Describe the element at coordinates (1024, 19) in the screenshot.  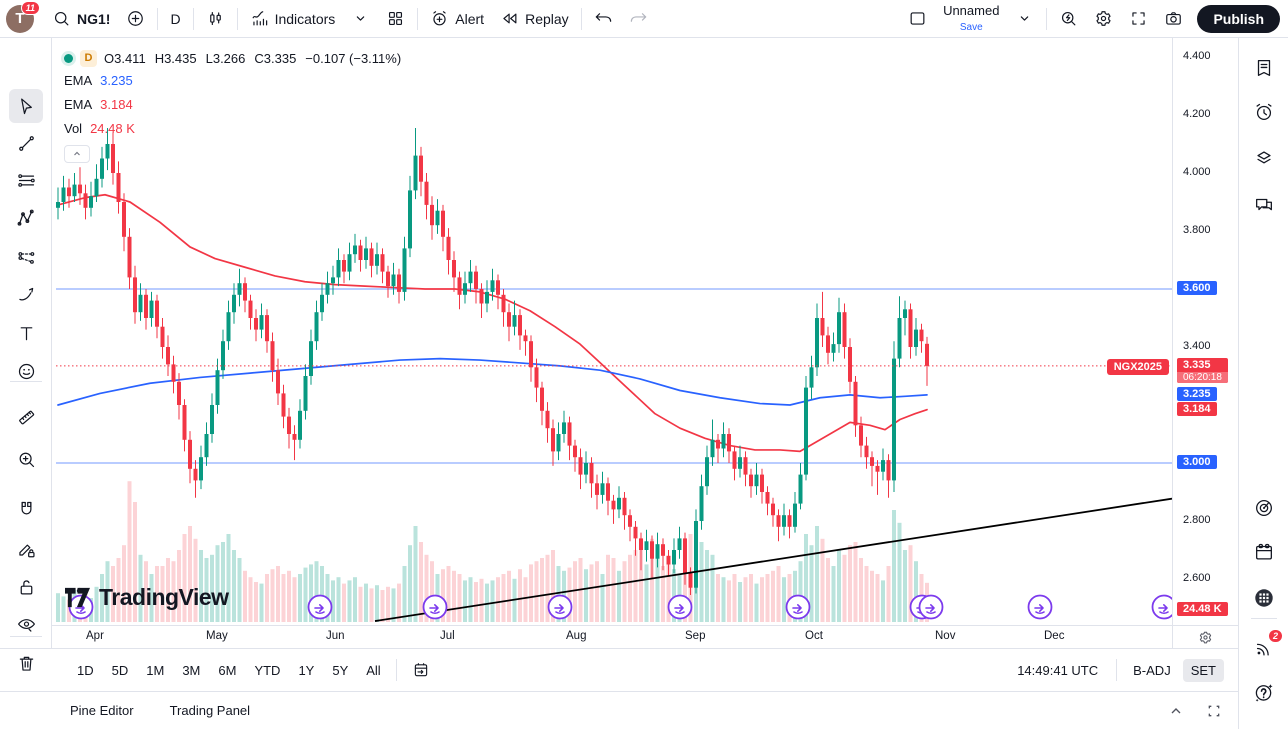
I see `layout-chevron-button` at that location.